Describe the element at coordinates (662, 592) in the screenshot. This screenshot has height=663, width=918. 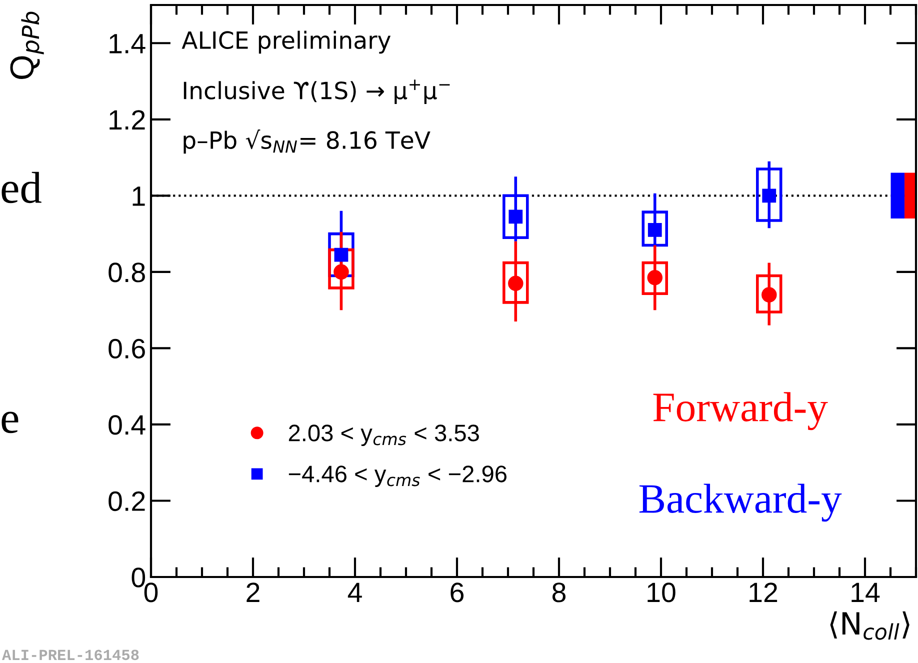
I see `x-tick-label: 10` at that location.